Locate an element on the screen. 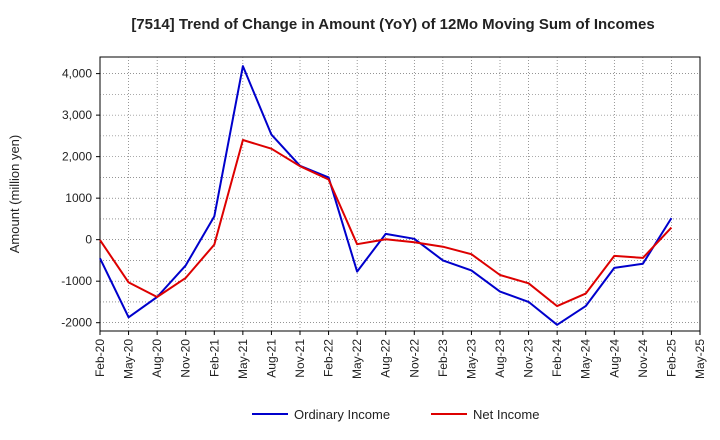 This screenshot has height=440, width=720. x-tick-label: Feb-22 is located at coordinates (329, 358).